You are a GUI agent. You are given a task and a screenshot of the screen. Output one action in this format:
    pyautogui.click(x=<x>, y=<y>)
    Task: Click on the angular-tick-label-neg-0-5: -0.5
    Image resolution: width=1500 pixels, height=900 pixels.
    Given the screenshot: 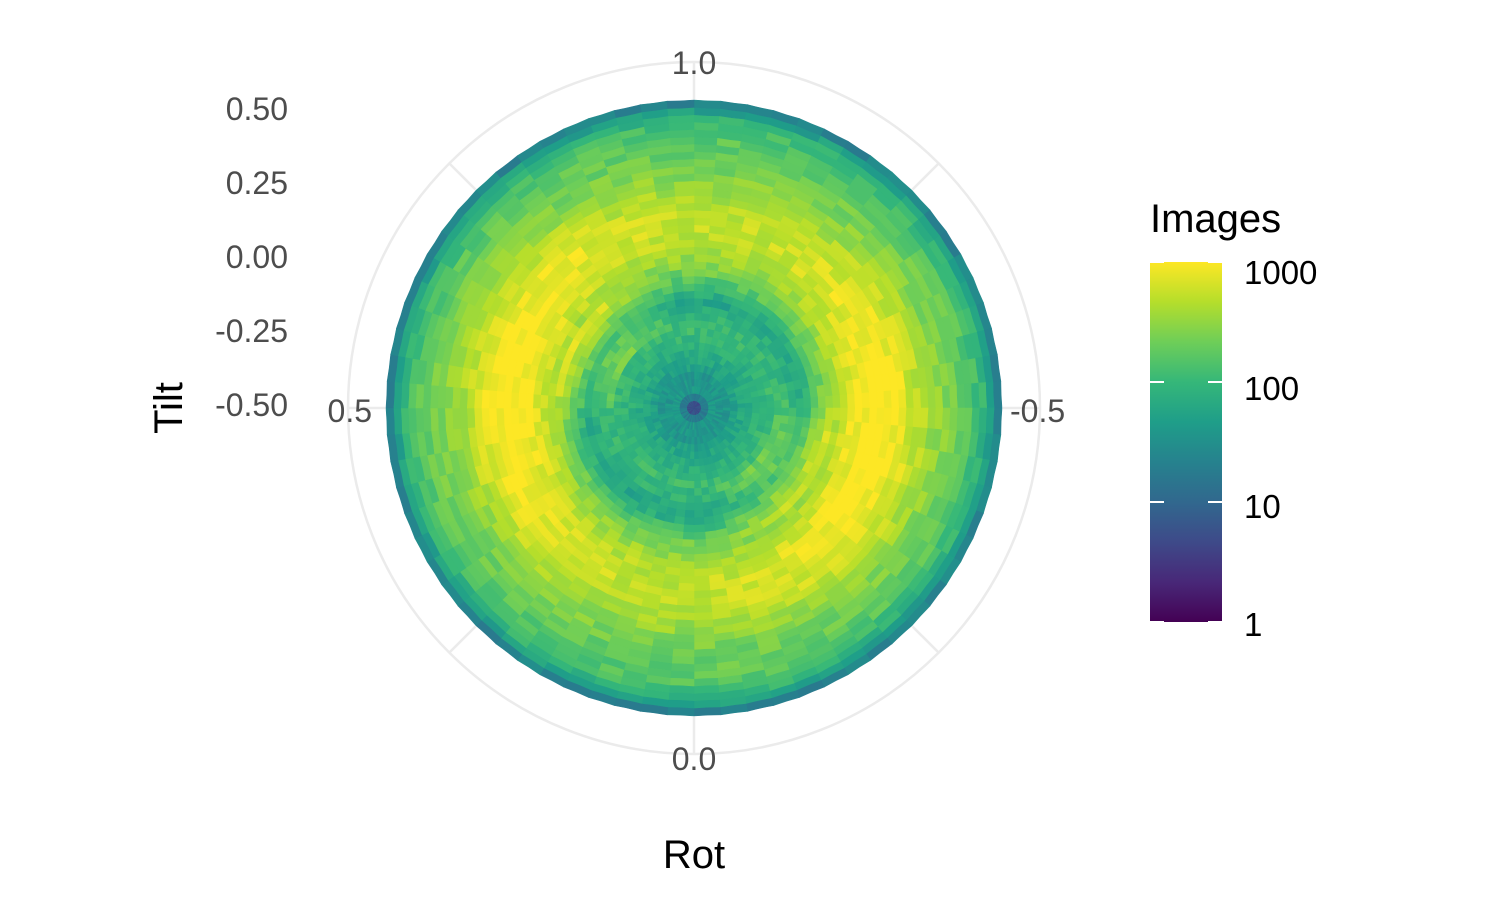 What is the action you would take?
    pyautogui.click(x=1037, y=411)
    